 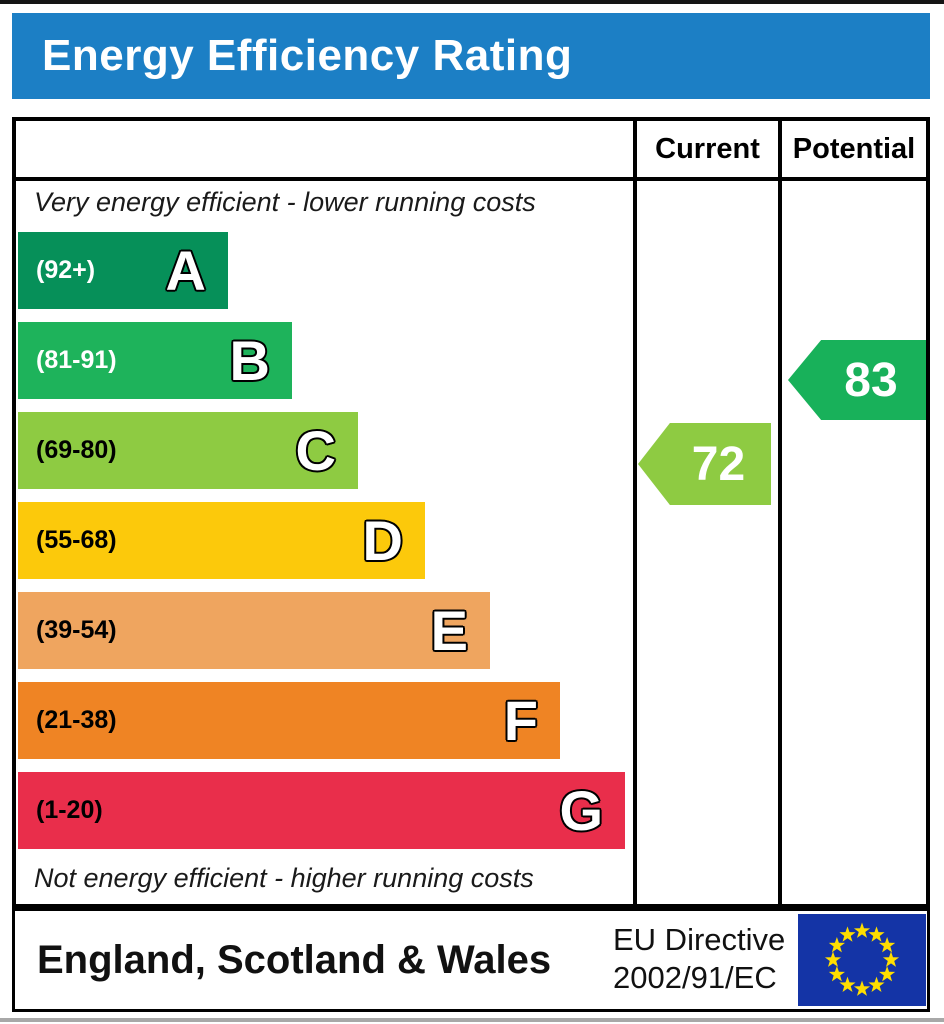 What do you see at coordinates (289, 720) in the screenshot?
I see `band-f: (21-38) F` at bounding box center [289, 720].